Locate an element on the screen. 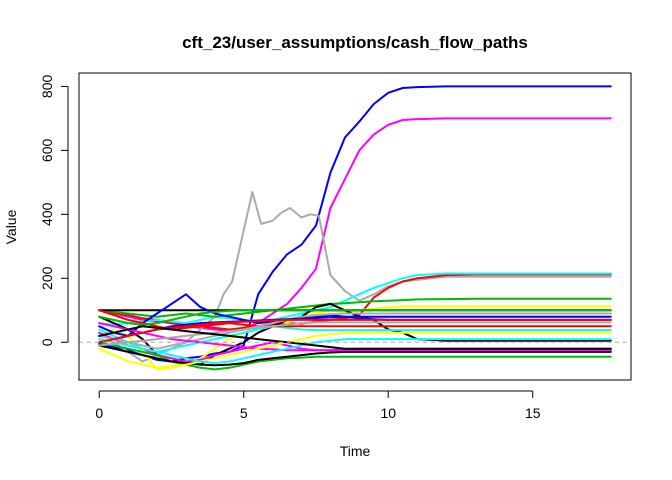  x-tick-label: 10 is located at coordinates (388, 413).